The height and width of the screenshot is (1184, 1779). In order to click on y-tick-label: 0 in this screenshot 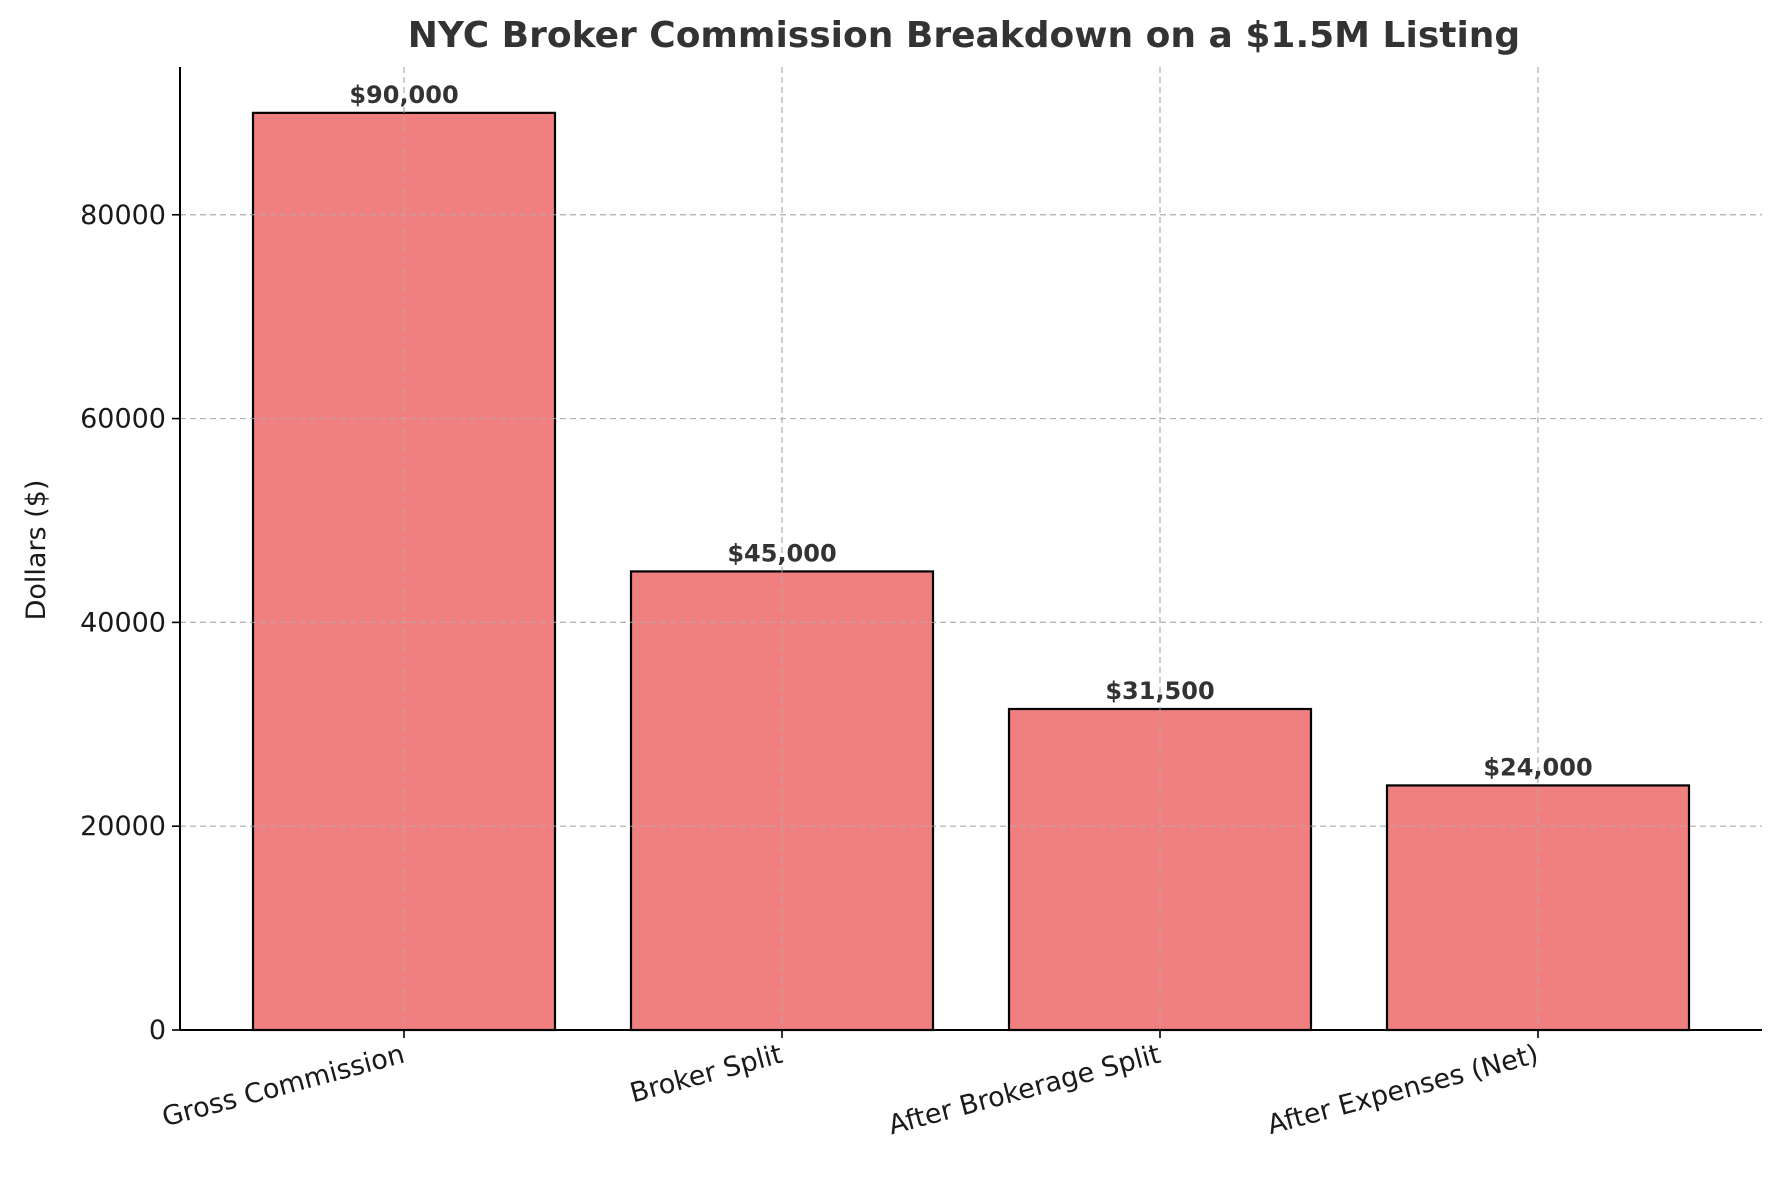, I will do `click(157, 1030)`.